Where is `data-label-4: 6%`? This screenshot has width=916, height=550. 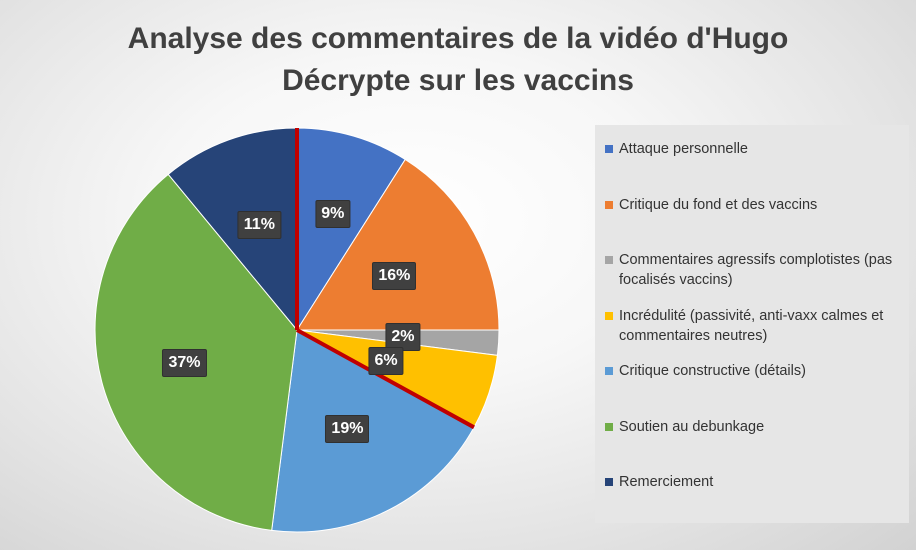 data-label-4: 6% is located at coordinates (386, 361).